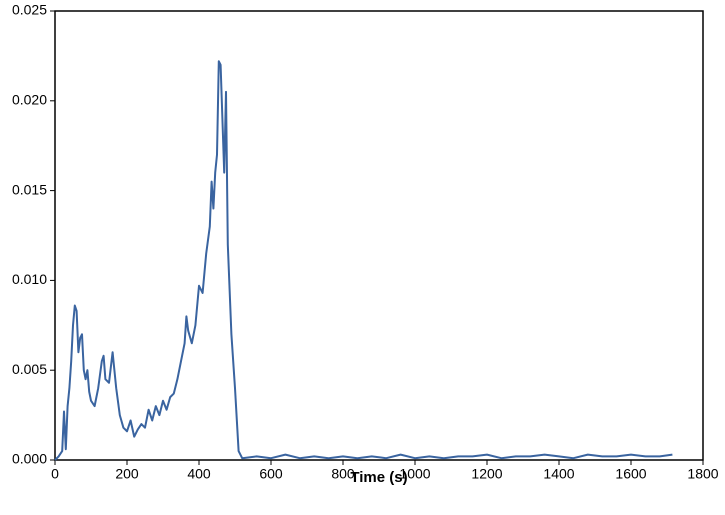 This screenshot has height=515, width=725. I want to click on x-tick-label: 1200, so click(486, 474).